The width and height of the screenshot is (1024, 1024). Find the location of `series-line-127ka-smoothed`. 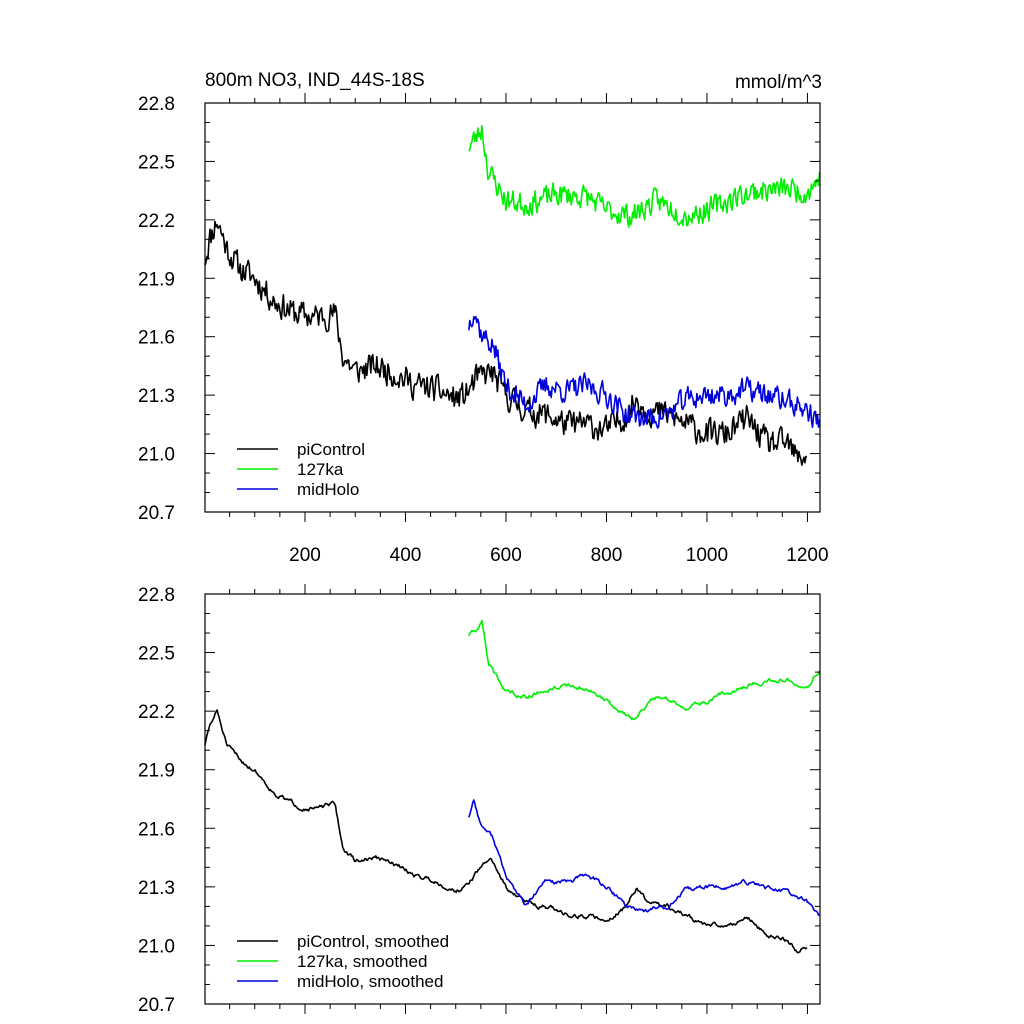

series-line-127ka-smoothed is located at coordinates (644, 670).